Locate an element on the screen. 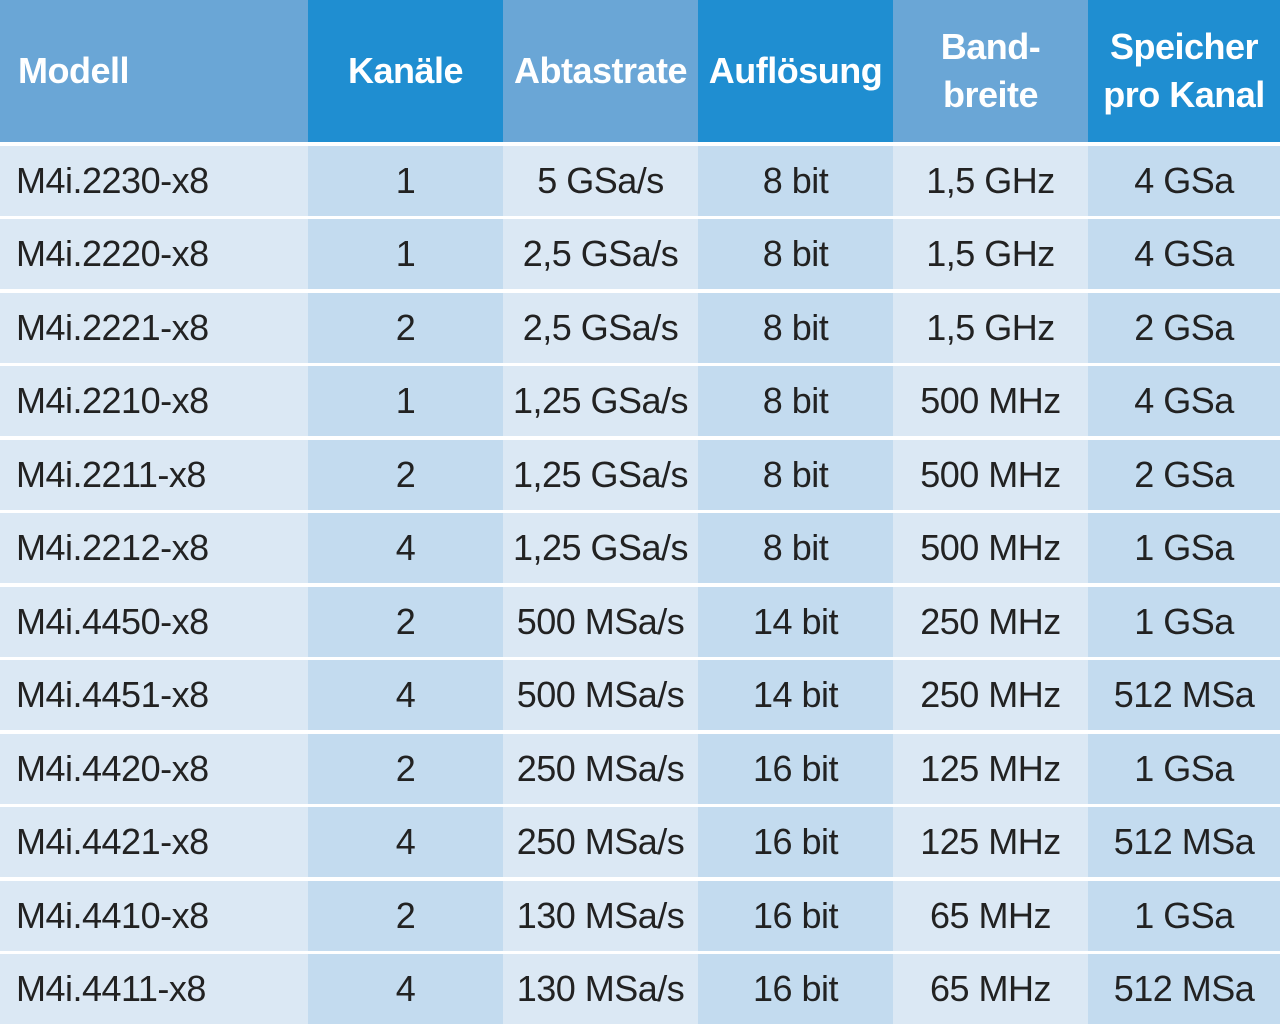 The image size is (1280, 1028). cell-modell: M4i.2212-x8 is located at coordinates (154, 548).